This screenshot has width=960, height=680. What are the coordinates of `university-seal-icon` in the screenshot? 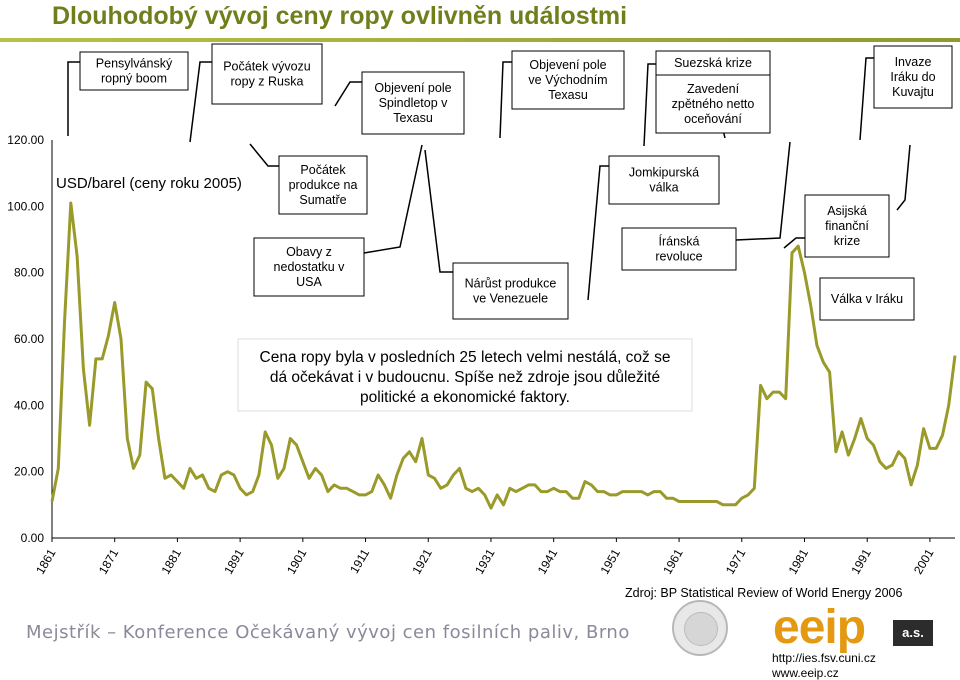 It's located at (700, 628).